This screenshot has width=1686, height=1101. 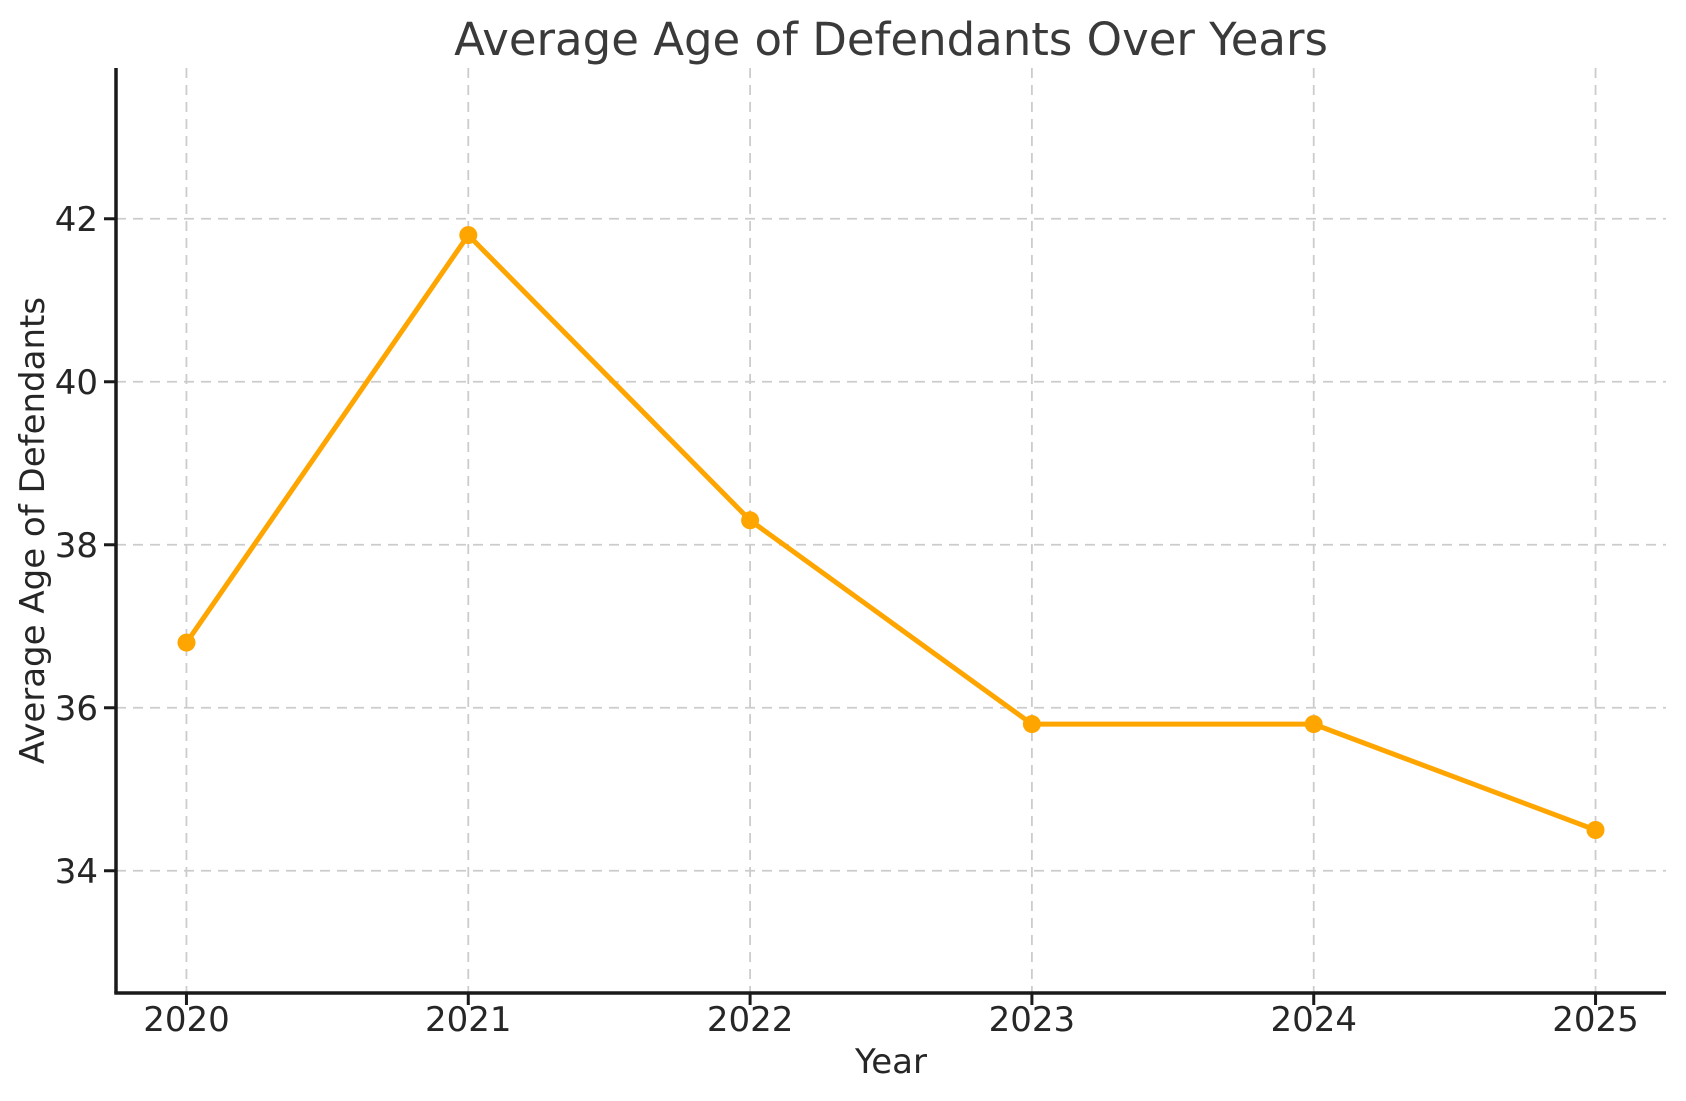 I want to click on x-tick-label: 2025, so click(x=1595, y=1020).